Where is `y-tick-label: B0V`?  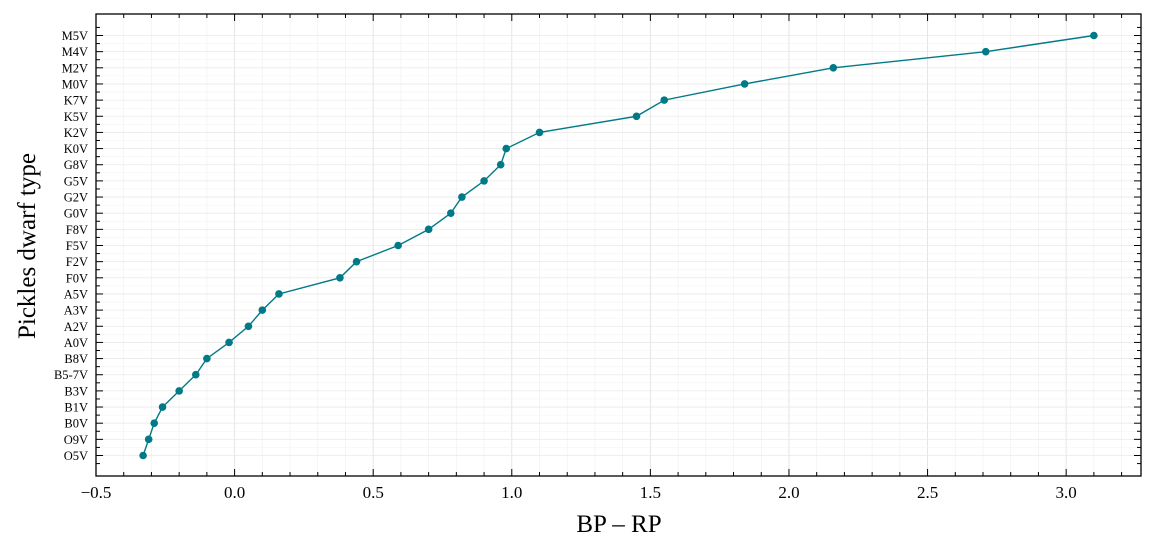
y-tick-label: B0V is located at coordinates (76, 424).